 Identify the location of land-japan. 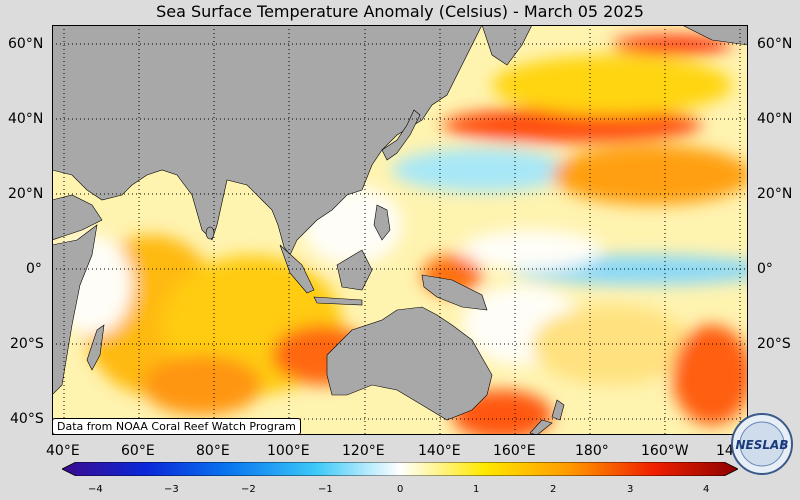
(401, 135).